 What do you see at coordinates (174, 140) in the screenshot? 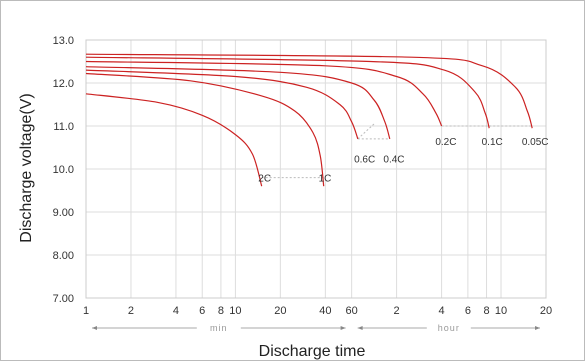
I see `curve-2C` at bounding box center [174, 140].